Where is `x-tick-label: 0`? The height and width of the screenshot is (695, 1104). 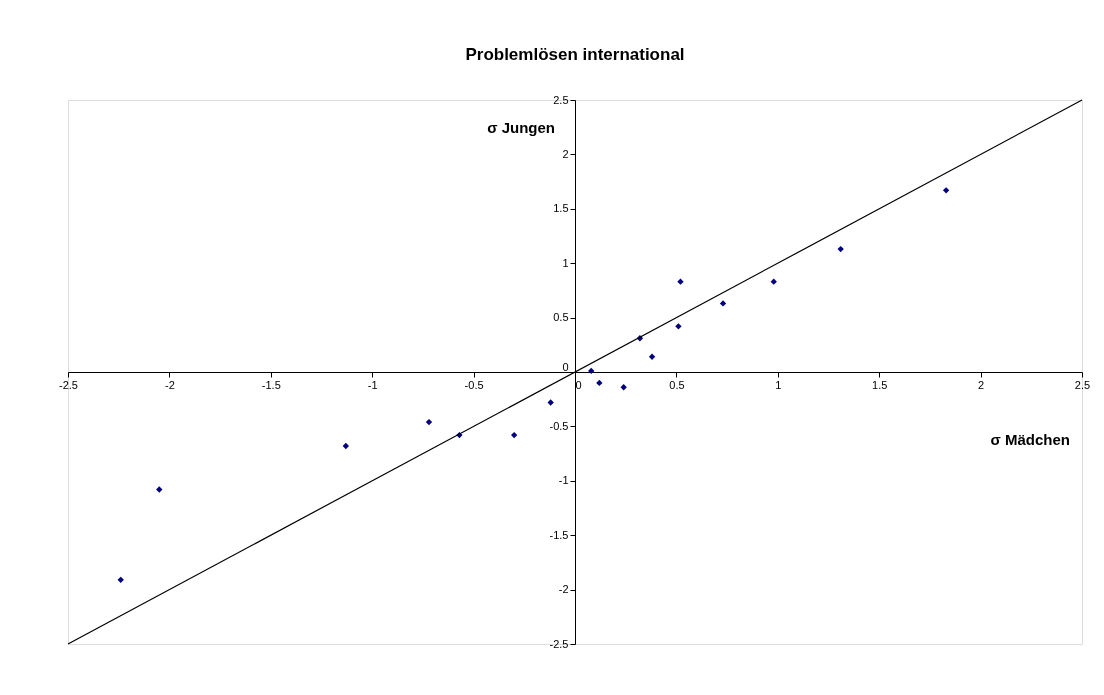
x-tick-label: 0 is located at coordinates (578, 384).